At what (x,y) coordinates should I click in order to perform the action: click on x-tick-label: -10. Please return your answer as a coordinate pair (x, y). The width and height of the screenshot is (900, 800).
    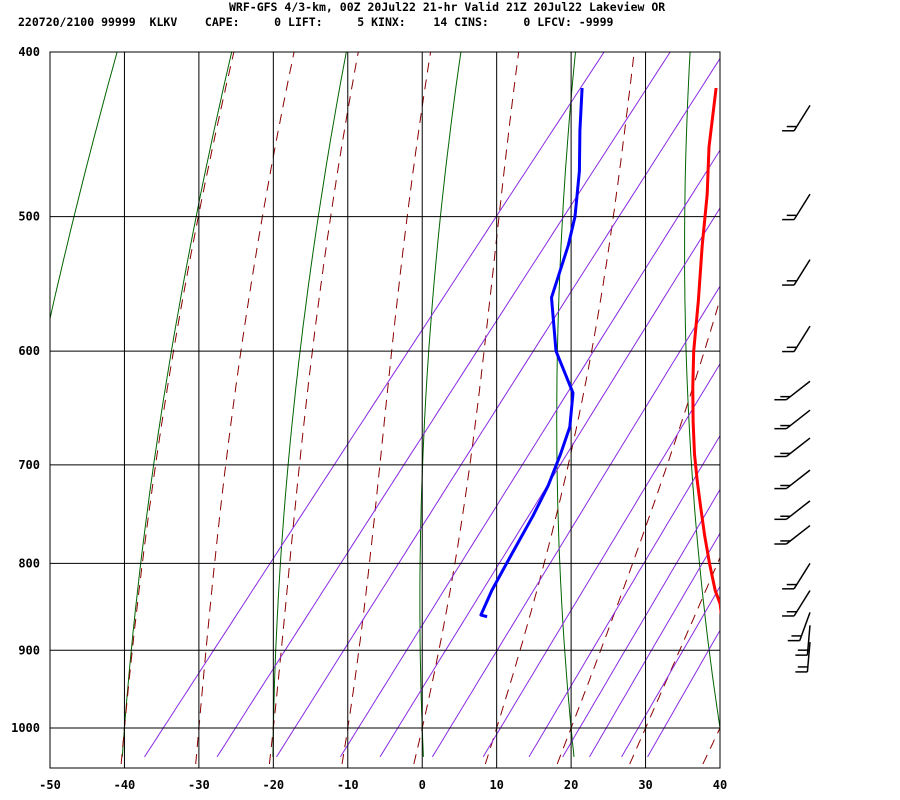
    Looking at the image, I should click on (348, 785).